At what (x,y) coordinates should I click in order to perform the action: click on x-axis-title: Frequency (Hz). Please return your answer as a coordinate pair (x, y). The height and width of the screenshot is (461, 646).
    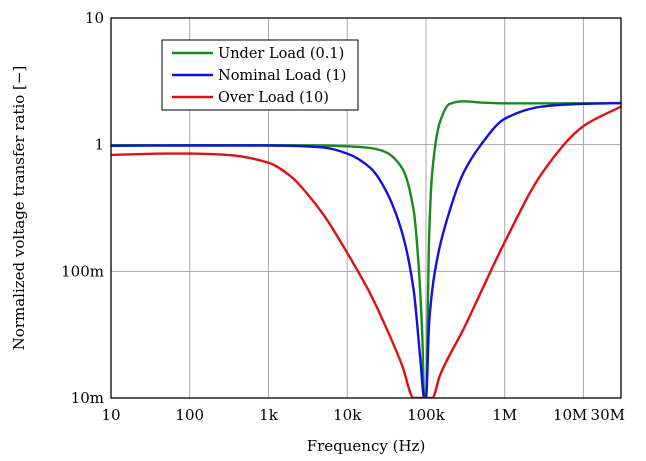
    Looking at the image, I should click on (366, 446).